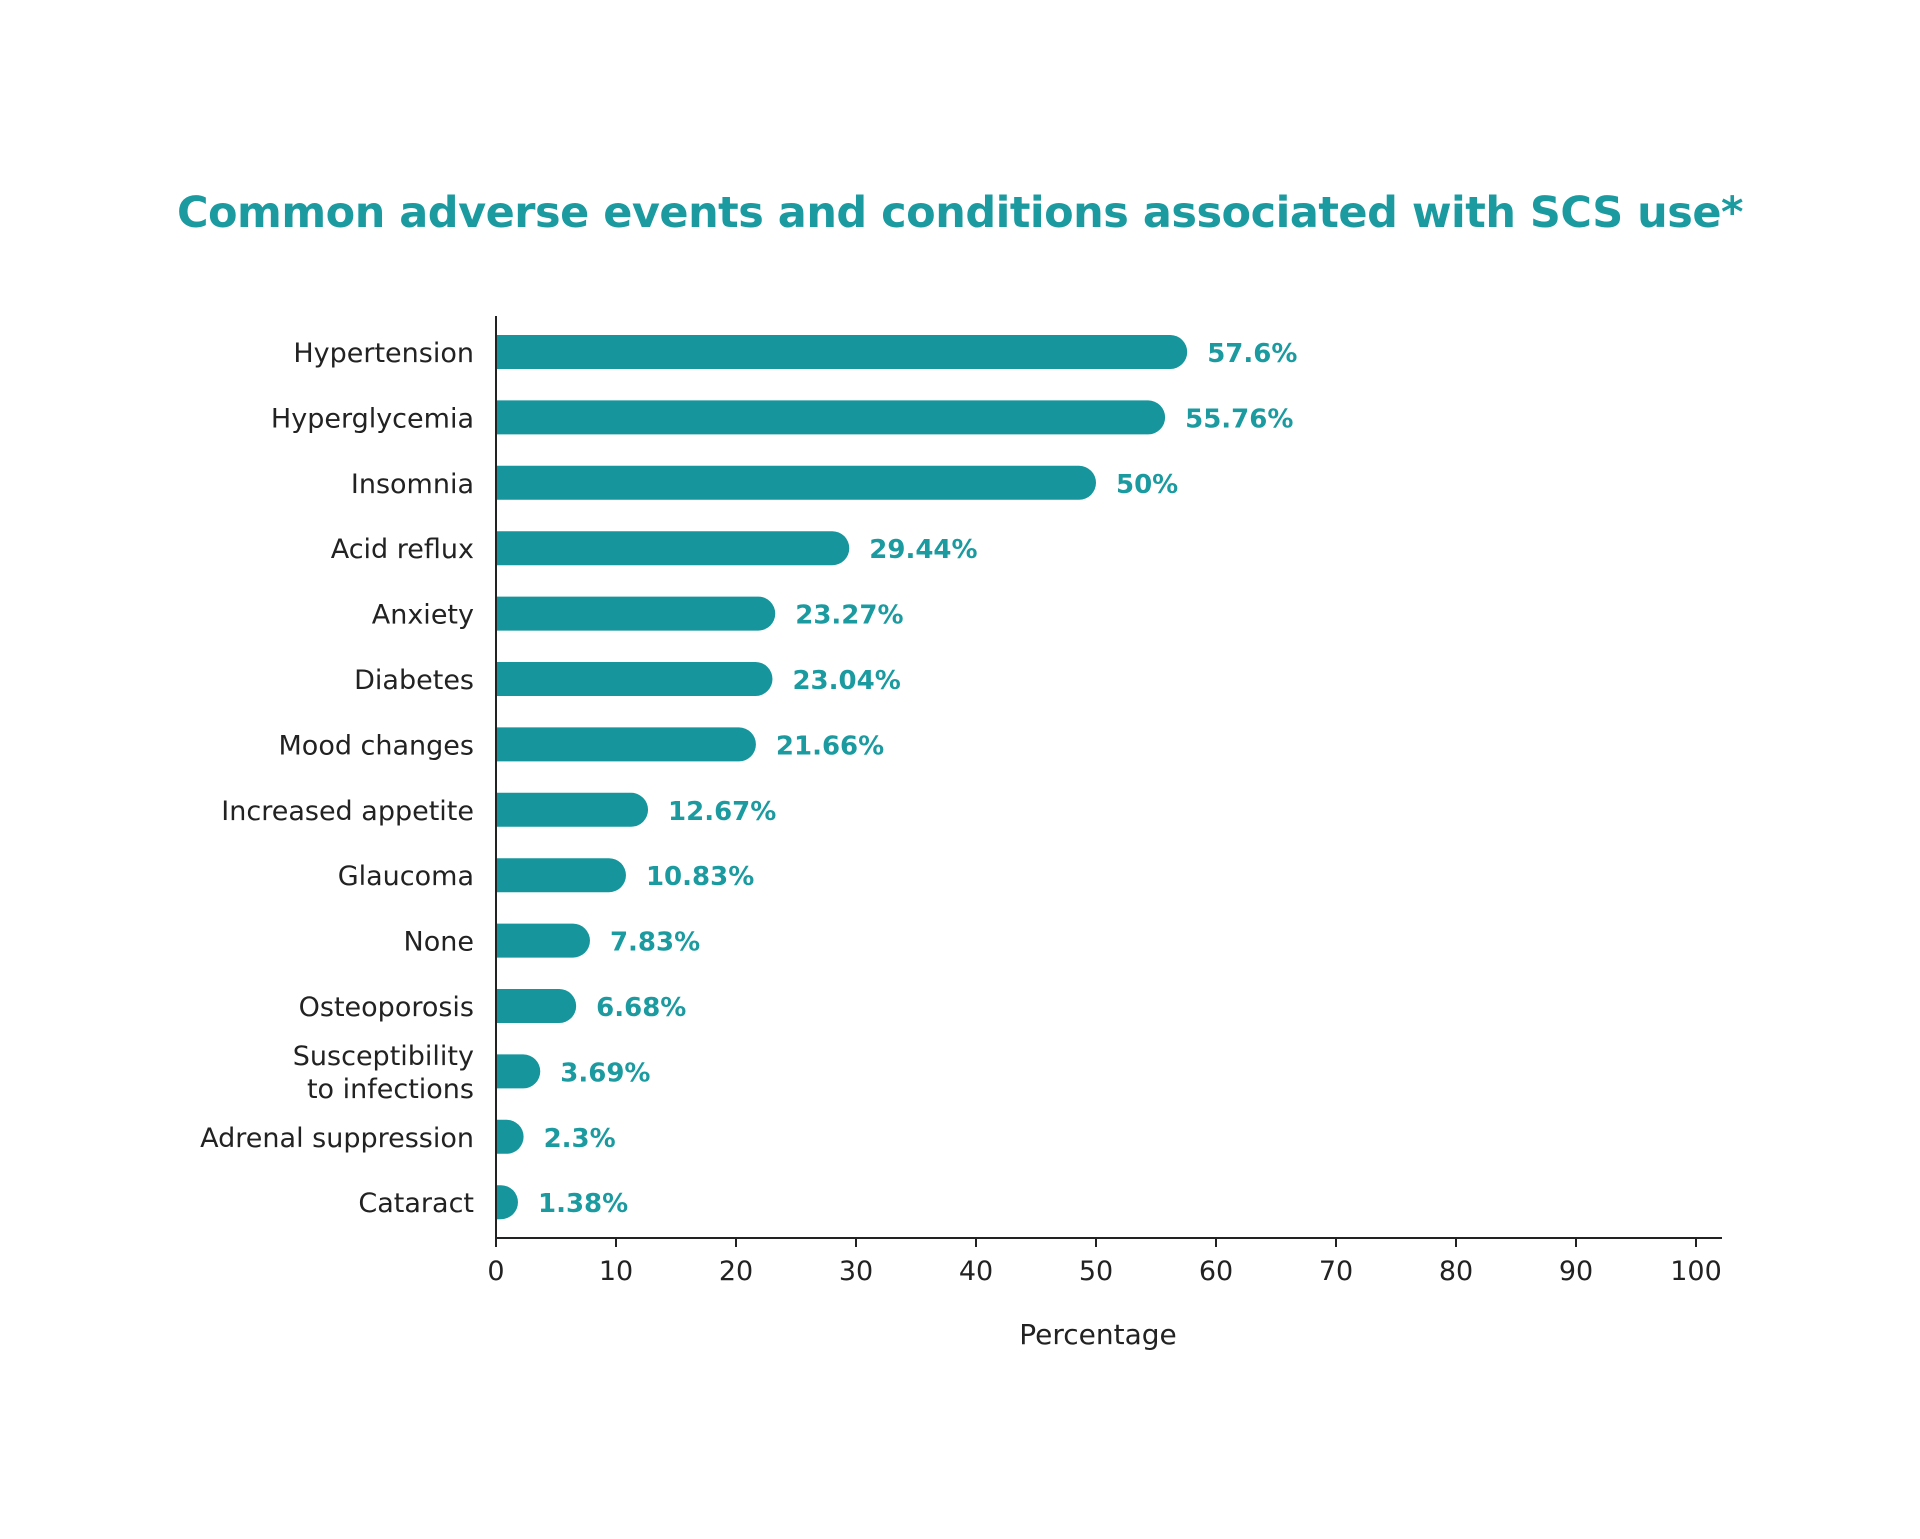 This screenshot has height=1539, width=1920. Describe the element at coordinates (830, 746) in the screenshot. I see `value-label-6: 21.66%` at that location.